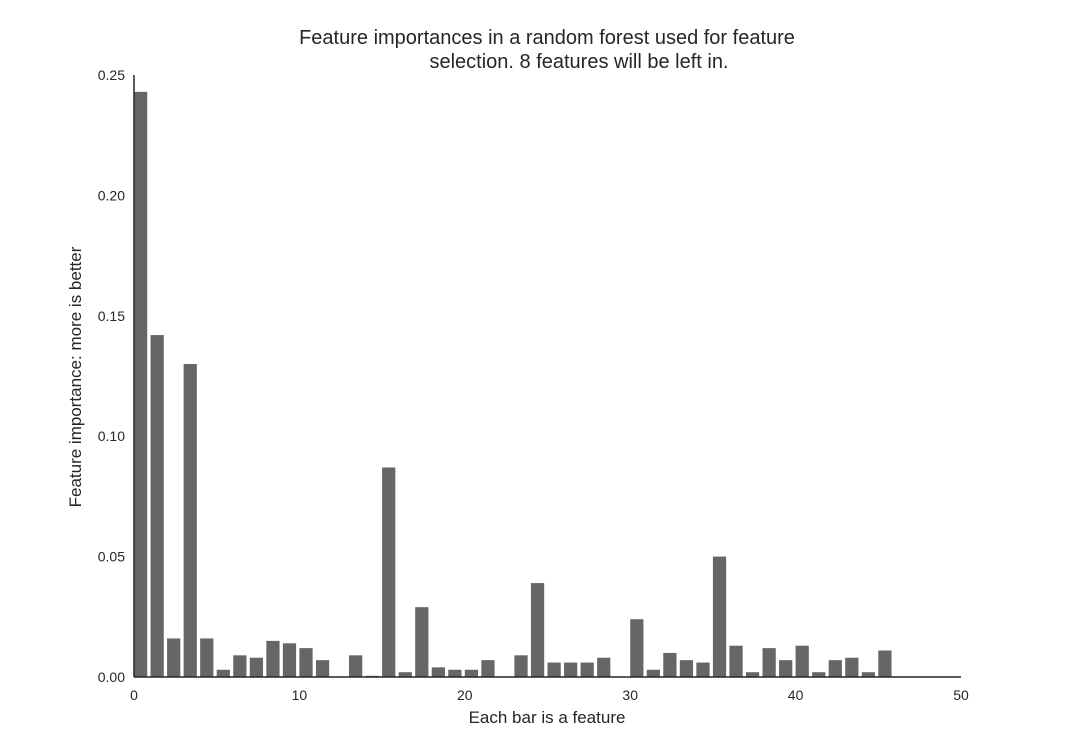  What do you see at coordinates (796, 695) in the screenshot?
I see `x-tick-label: 40` at bounding box center [796, 695].